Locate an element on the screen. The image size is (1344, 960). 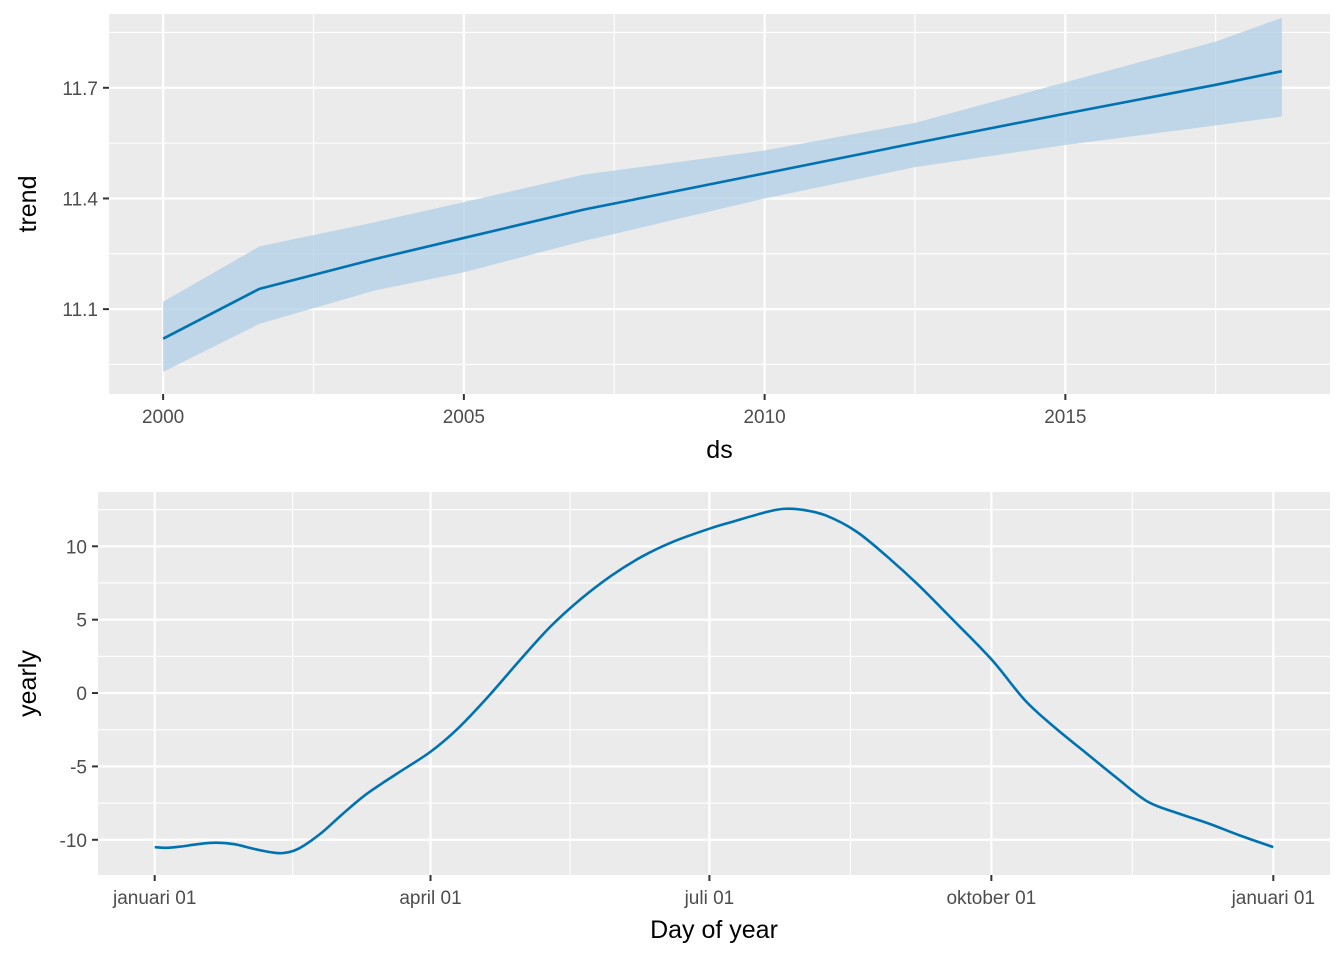
yearly-y-axis-title: yearly is located at coordinates (28, 683).